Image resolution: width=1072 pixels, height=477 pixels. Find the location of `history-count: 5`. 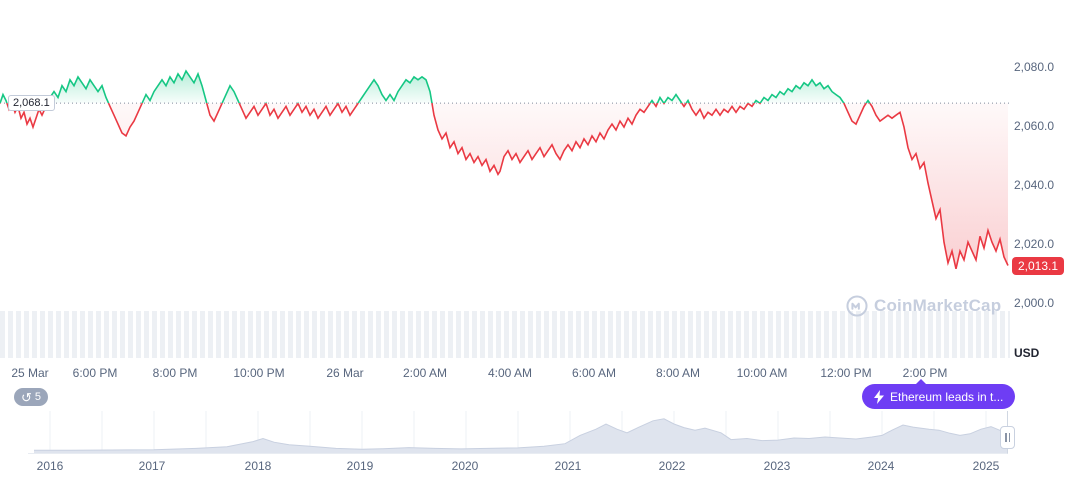

history-count: 5 is located at coordinates (38, 397).